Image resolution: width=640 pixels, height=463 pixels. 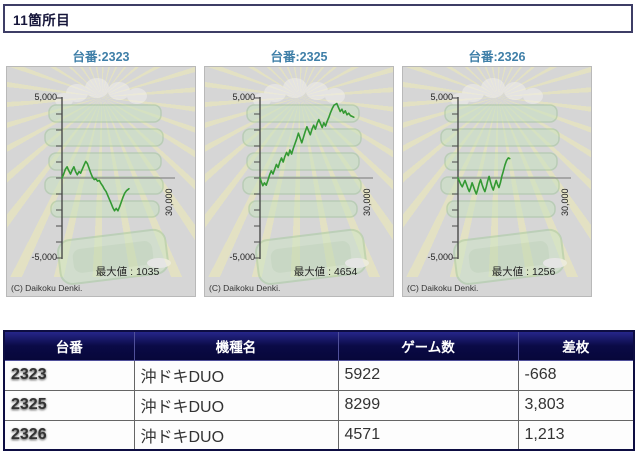 What do you see at coordinates (428, 345) in the screenshot?
I see `header-games: ゲーム数` at bounding box center [428, 345].